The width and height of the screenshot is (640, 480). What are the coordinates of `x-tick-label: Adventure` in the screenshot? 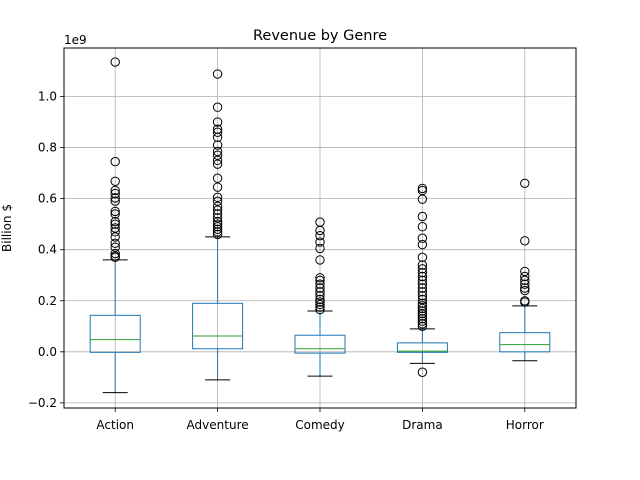 It's located at (218, 425).